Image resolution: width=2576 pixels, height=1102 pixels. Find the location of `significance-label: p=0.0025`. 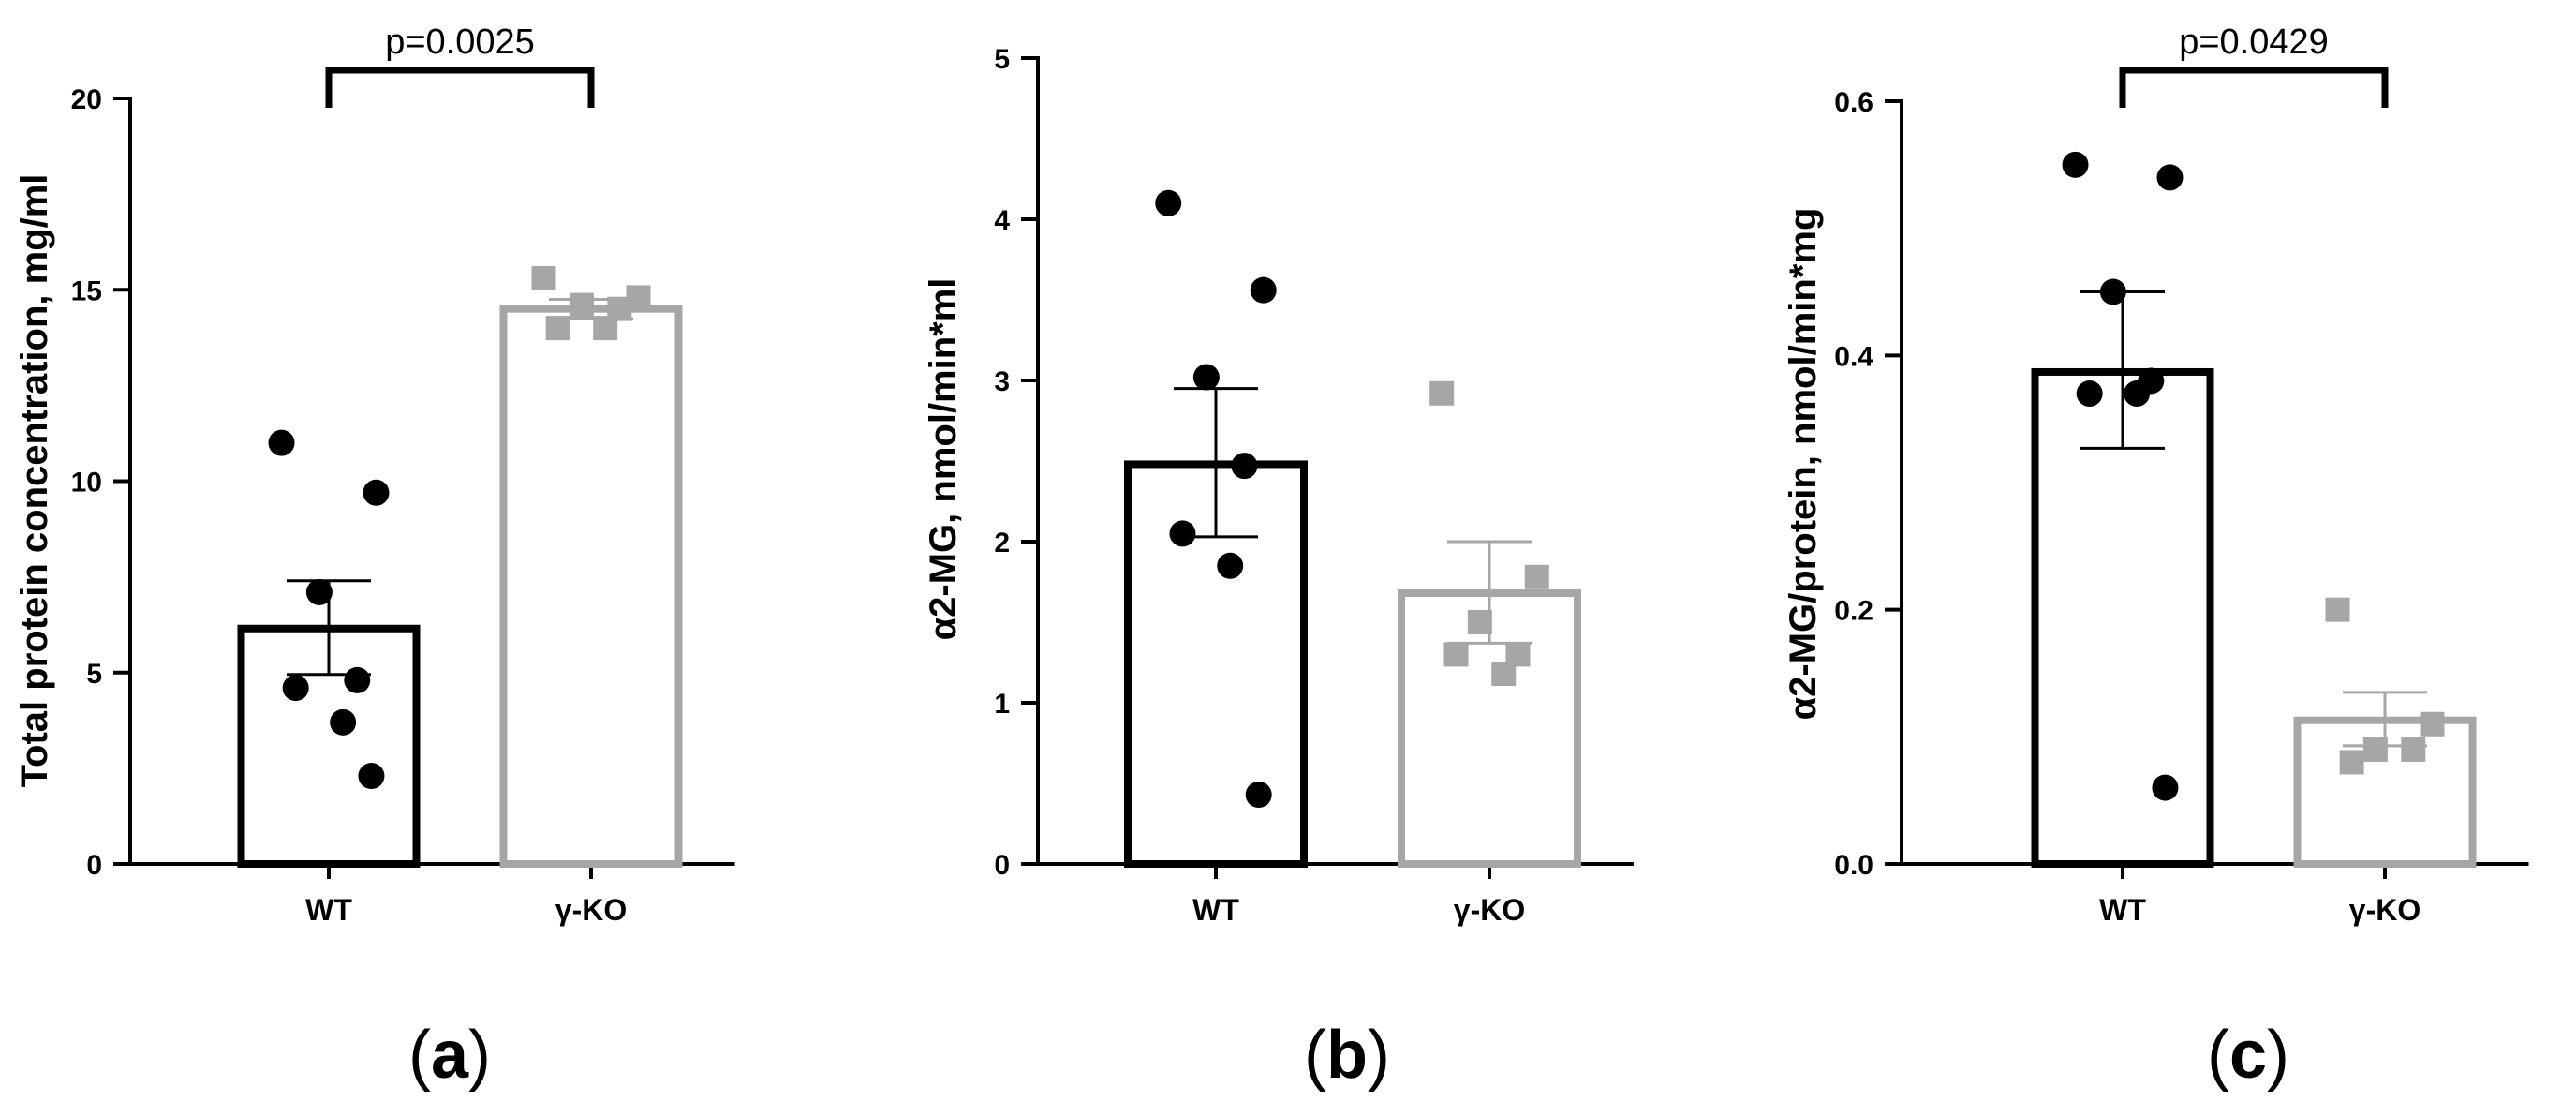

significance-label: p=0.0025 is located at coordinates (460, 42).